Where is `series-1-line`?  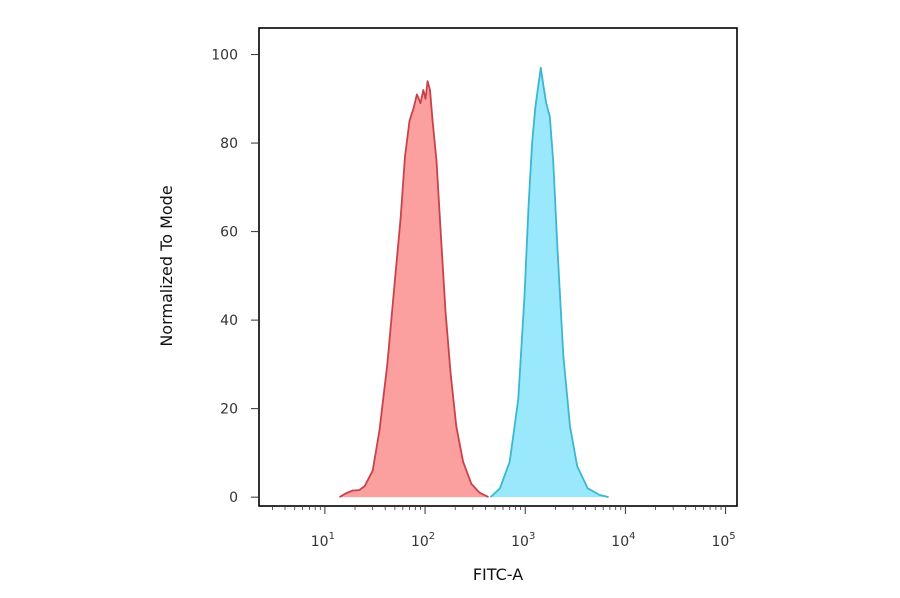
series-1-line is located at coordinates (549, 282).